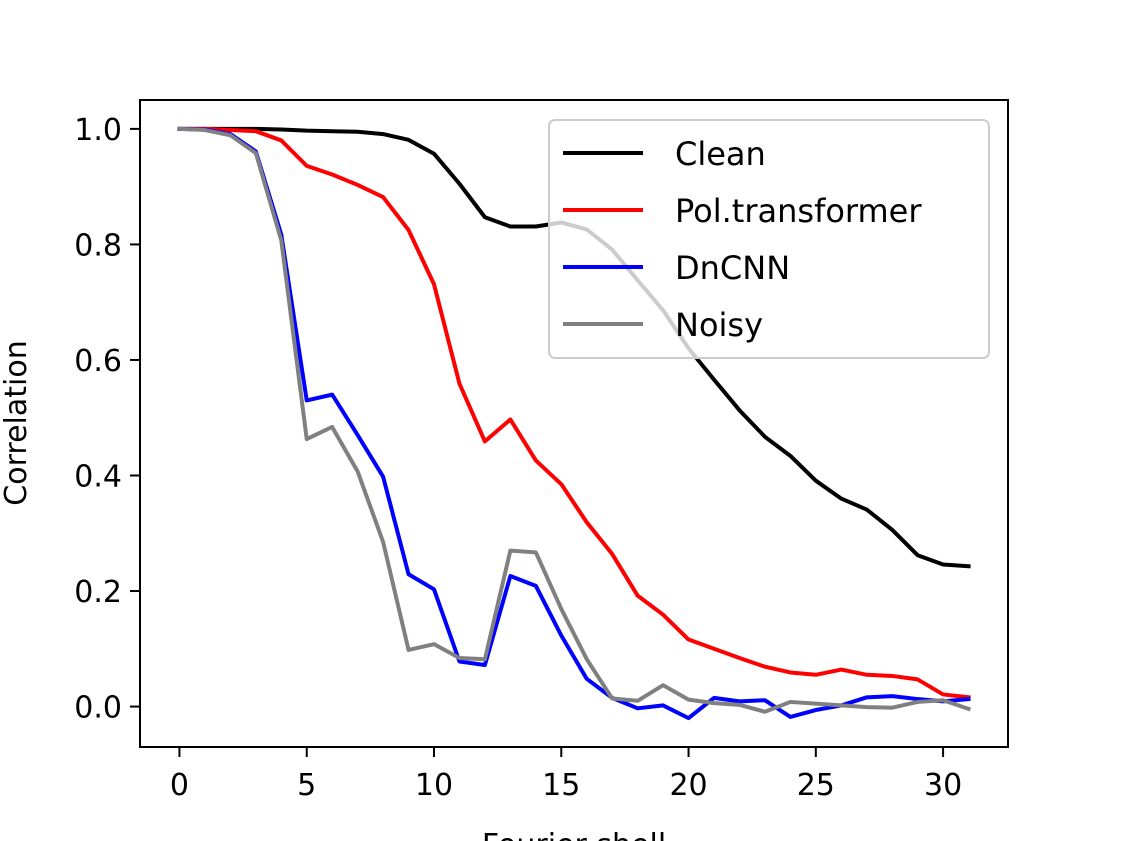  Describe the element at coordinates (306, 785) in the screenshot. I see `x-tick-label: 5` at that location.